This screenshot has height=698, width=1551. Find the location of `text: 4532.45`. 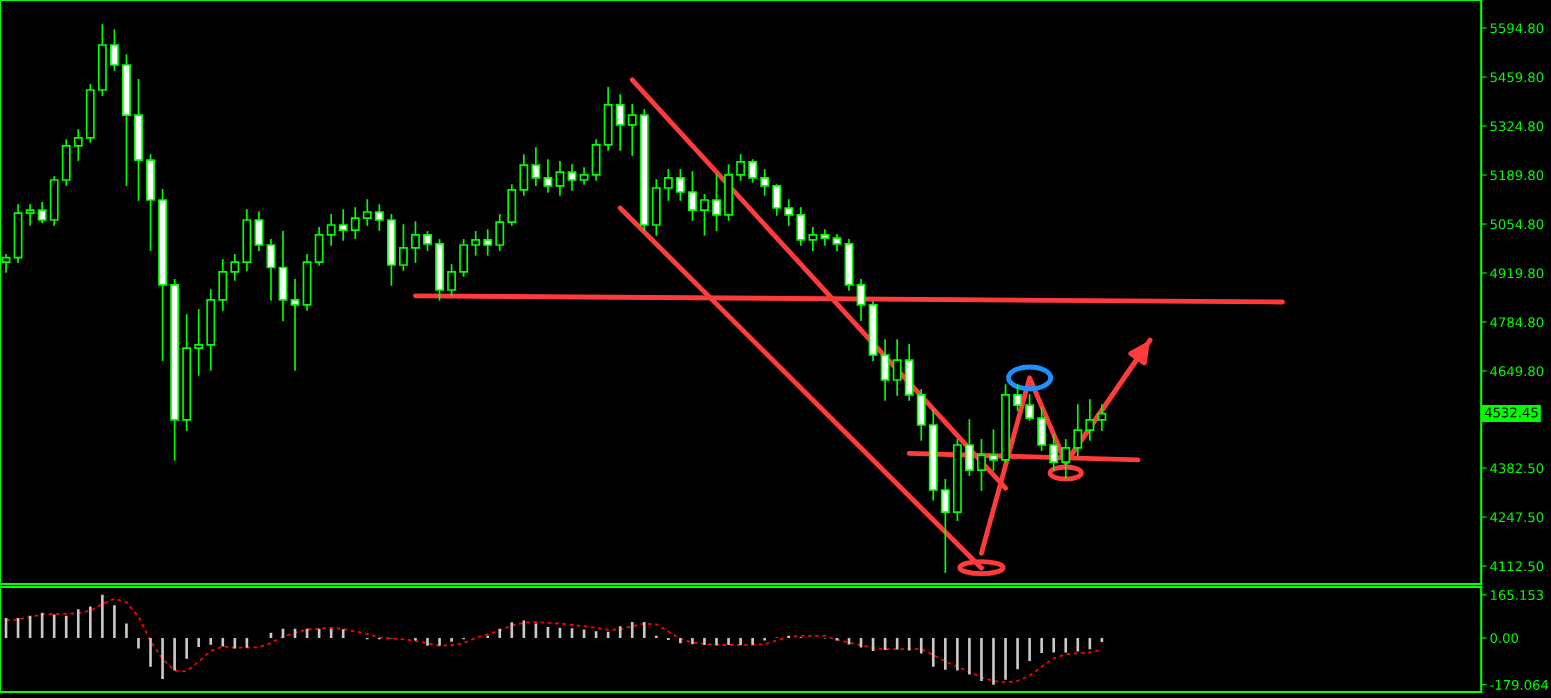

text: 4532.45 is located at coordinates (1511, 412).